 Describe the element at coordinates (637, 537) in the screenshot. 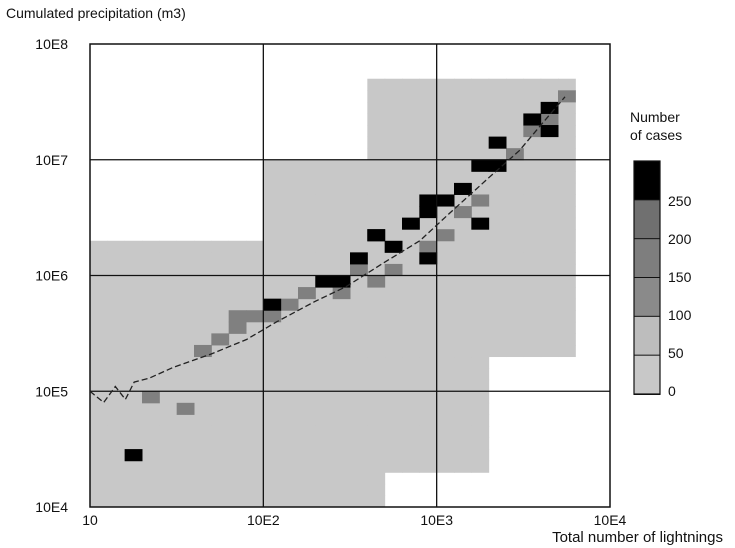

I see `x-axis-label: Total number of lightnings` at that location.